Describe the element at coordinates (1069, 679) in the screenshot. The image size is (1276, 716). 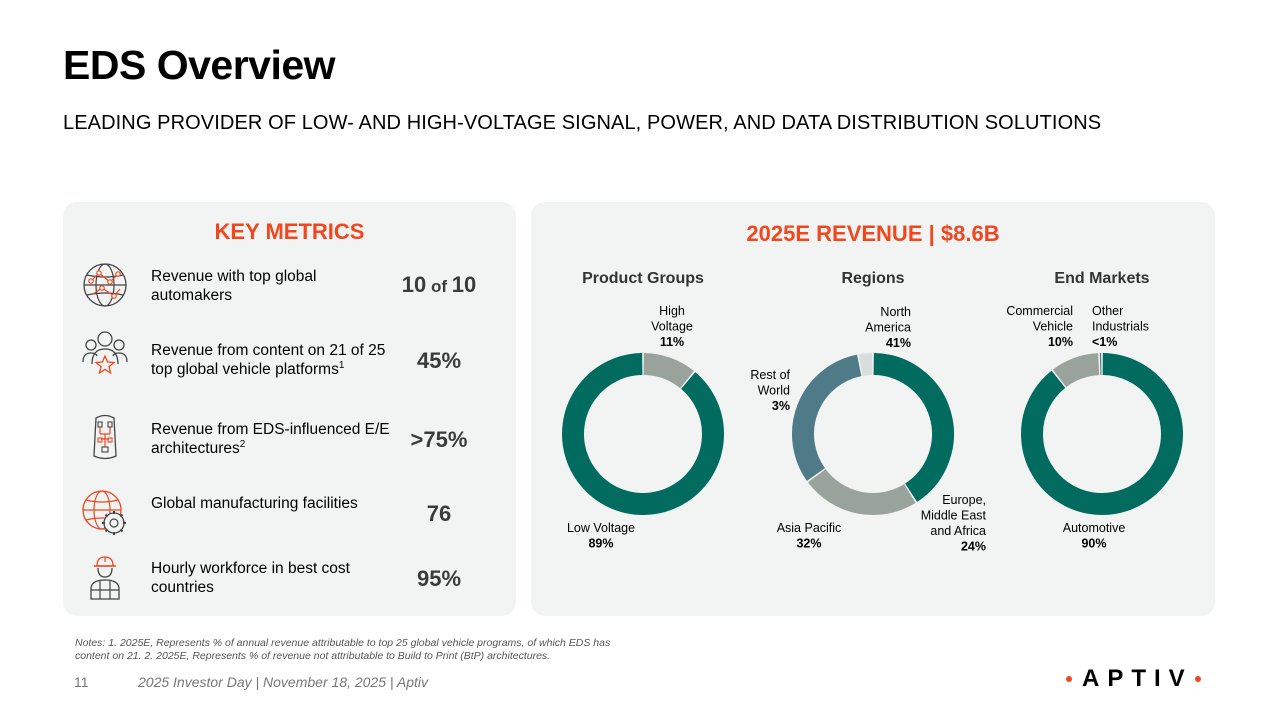
I see `logo-dot-left` at that location.